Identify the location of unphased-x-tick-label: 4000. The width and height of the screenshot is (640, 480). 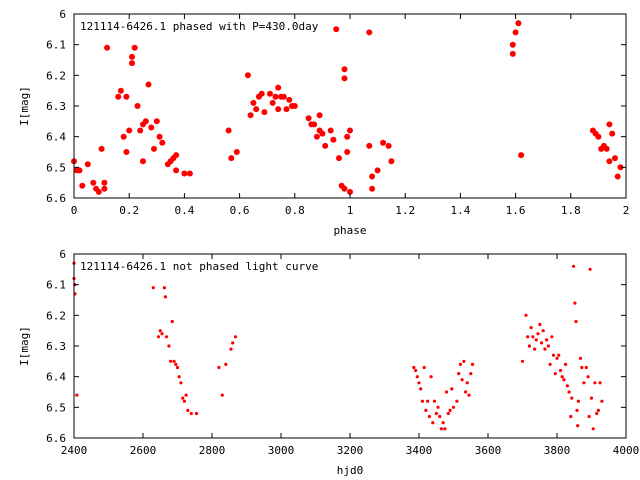
(626, 450).